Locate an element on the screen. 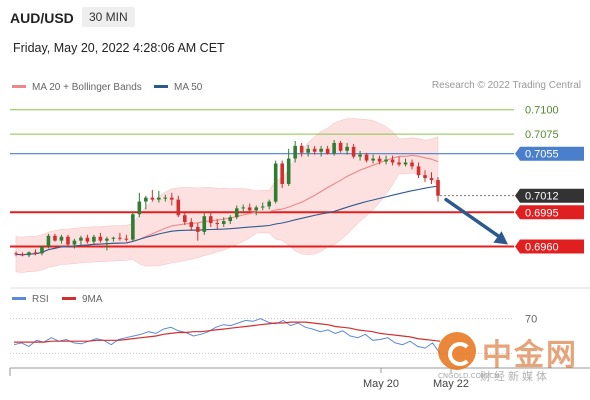 The height and width of the screenshot is (400, 590). level-tag-0.6995 is located at coordinates (549, 212).